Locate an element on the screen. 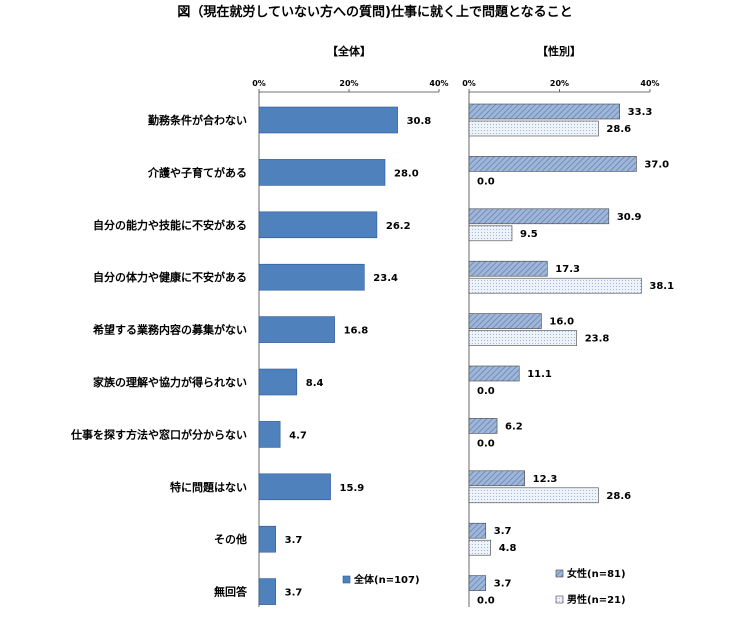 The height and width of the screenshot is (633, 750). value-label-male: 38.1 is located at coordinates (661, 286).